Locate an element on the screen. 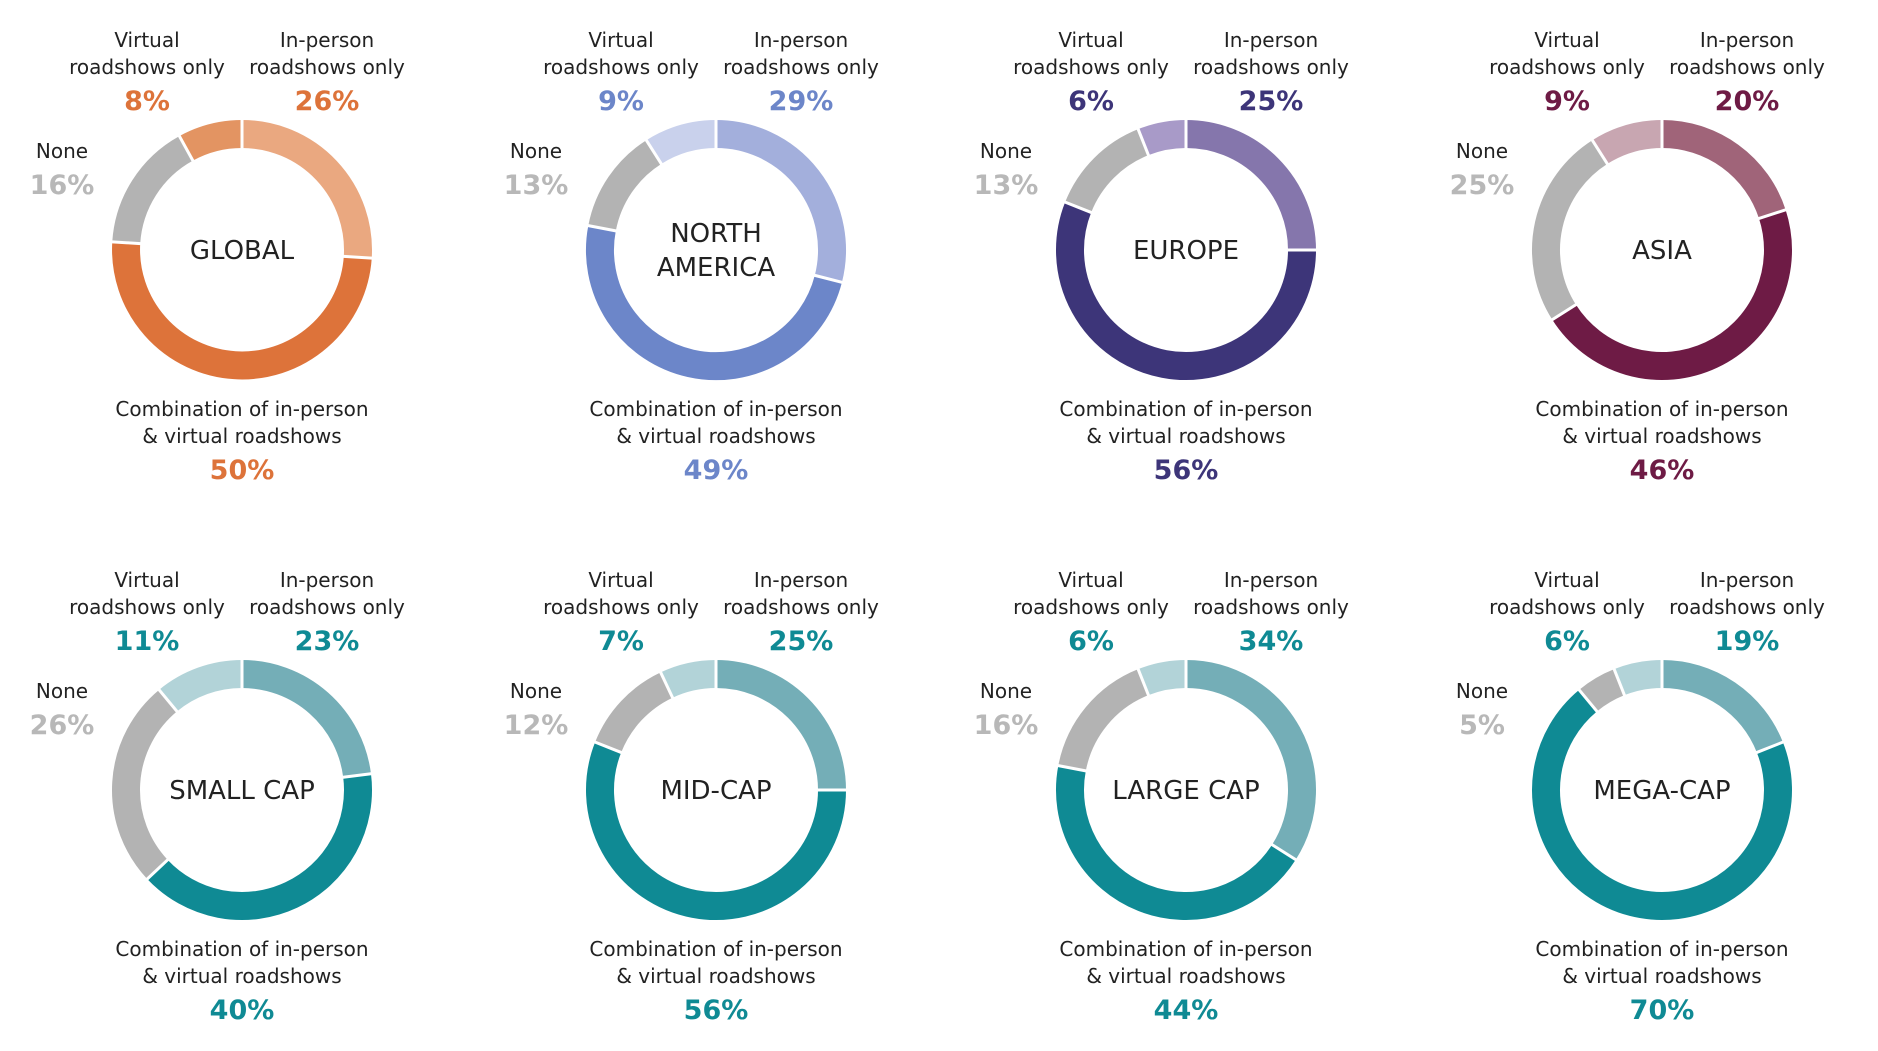 The height and width of the screenshot is (1051, 1878). inperson-value: 34% is located at coordinates (1271, 641).